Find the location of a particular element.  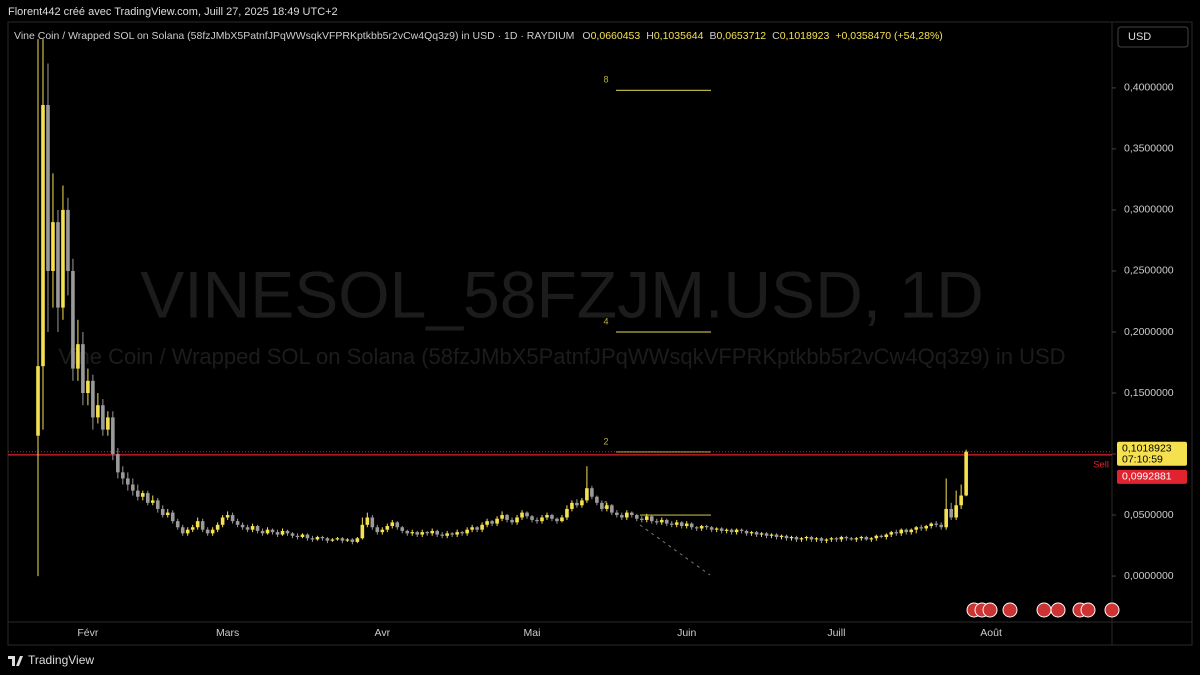

y-tick-label: 0,1500000 is located at coordinates (1149, 393).